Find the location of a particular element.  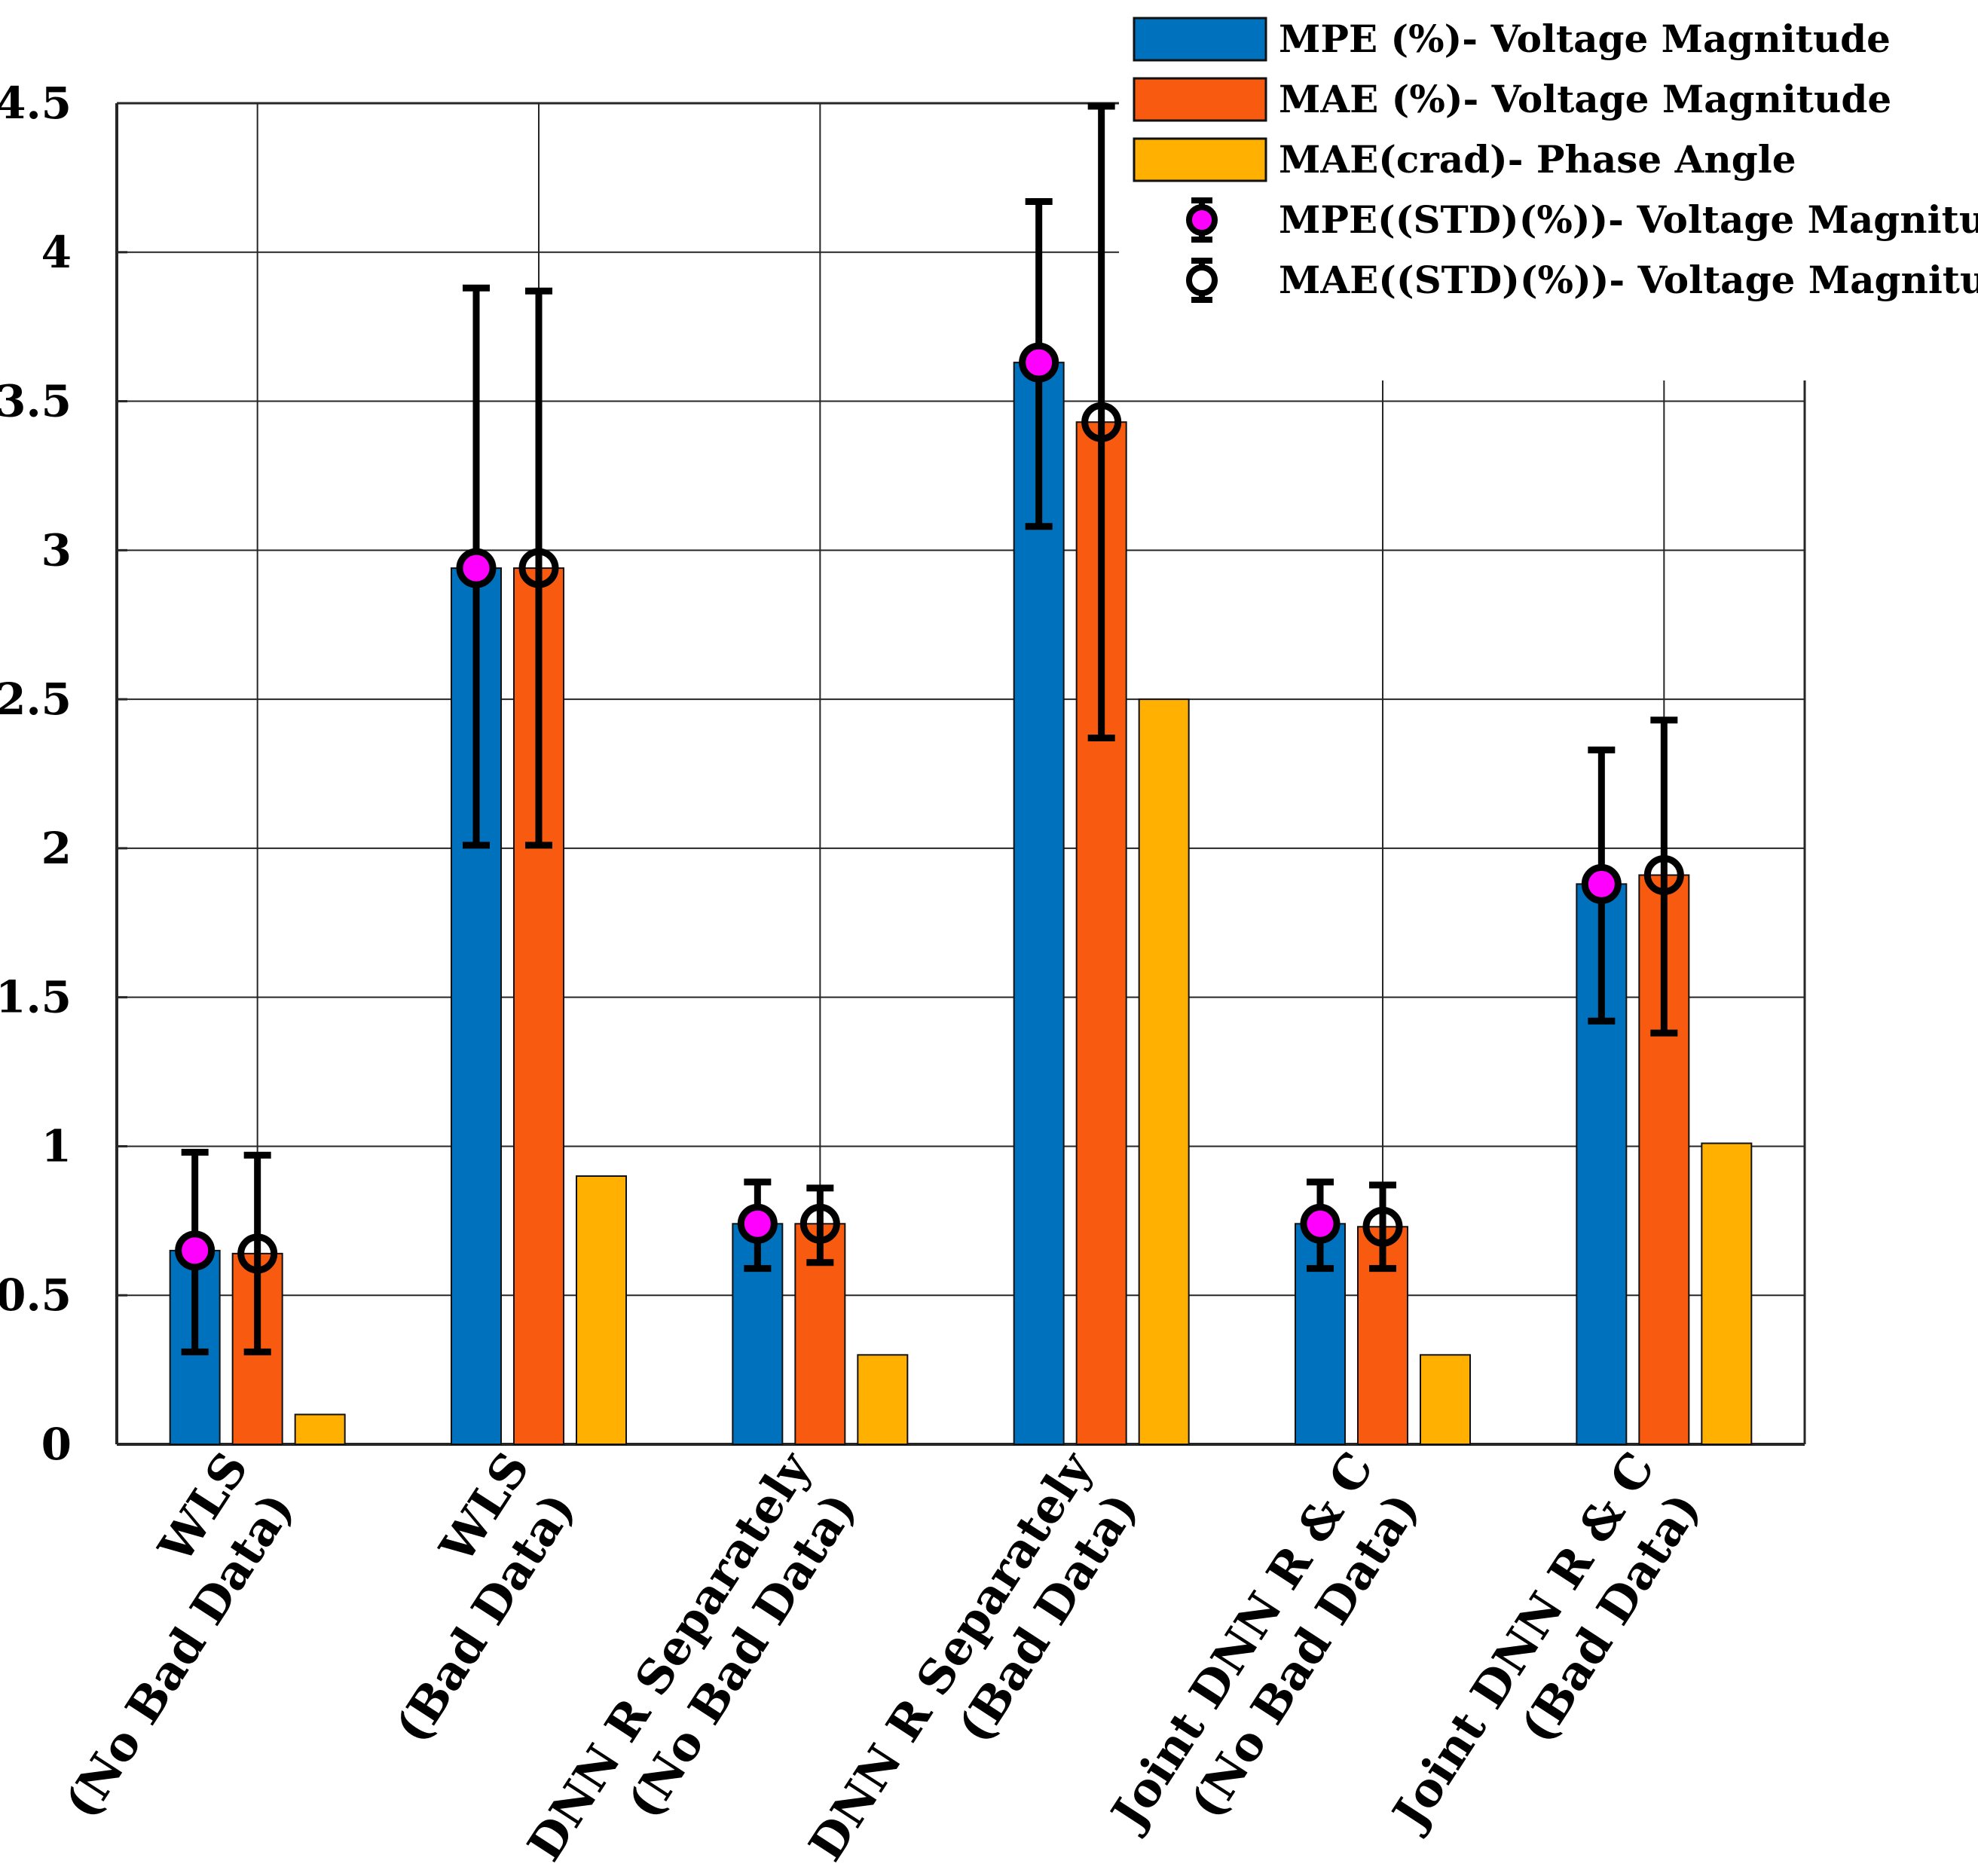

y-axis-ticks: 0 0.5 1 1.5 2 2.5 3 3.5 4 4.5 is located at coordinates (36, 774).